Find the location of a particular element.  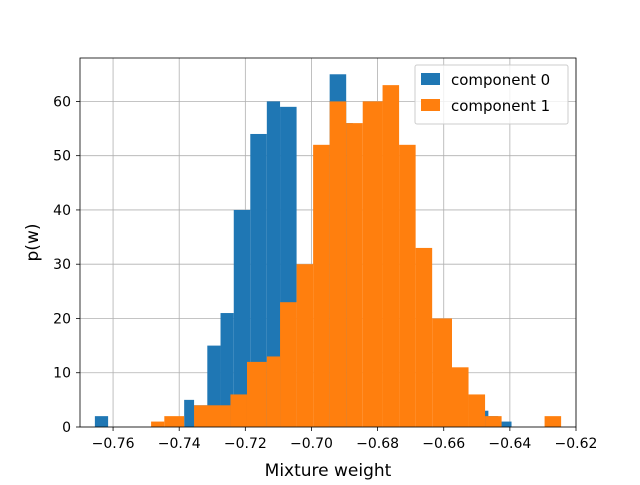

x-tick-label: −0.72 is located at coordinates (245, 444).